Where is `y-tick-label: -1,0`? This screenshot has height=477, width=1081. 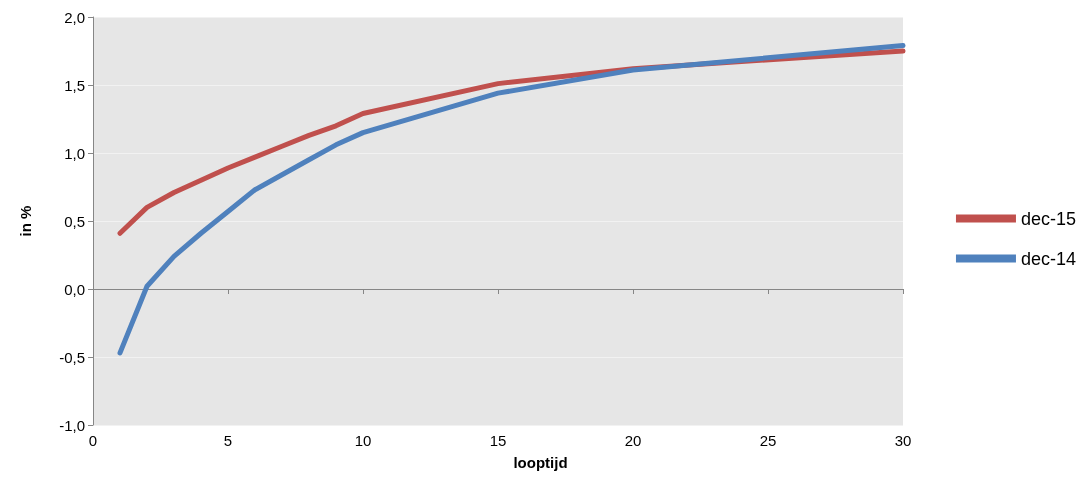 y-tick-label: -1,0 is located at coordinates (72, 425).